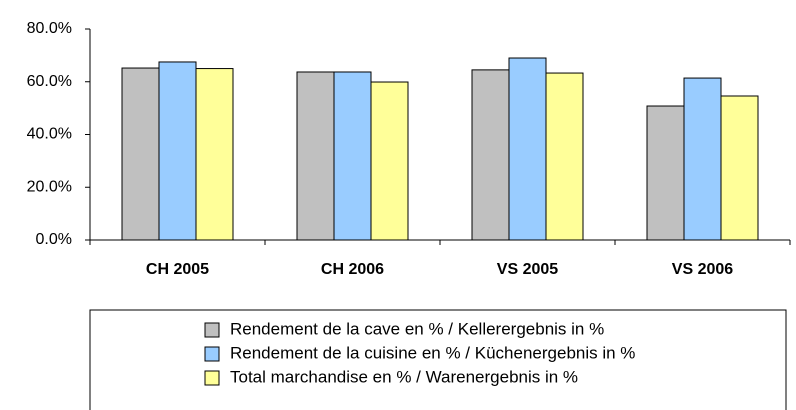  Describe the element at coordinates (177, 269) in the screenshot. I see `x-tick-label: CH 2005` at that location.